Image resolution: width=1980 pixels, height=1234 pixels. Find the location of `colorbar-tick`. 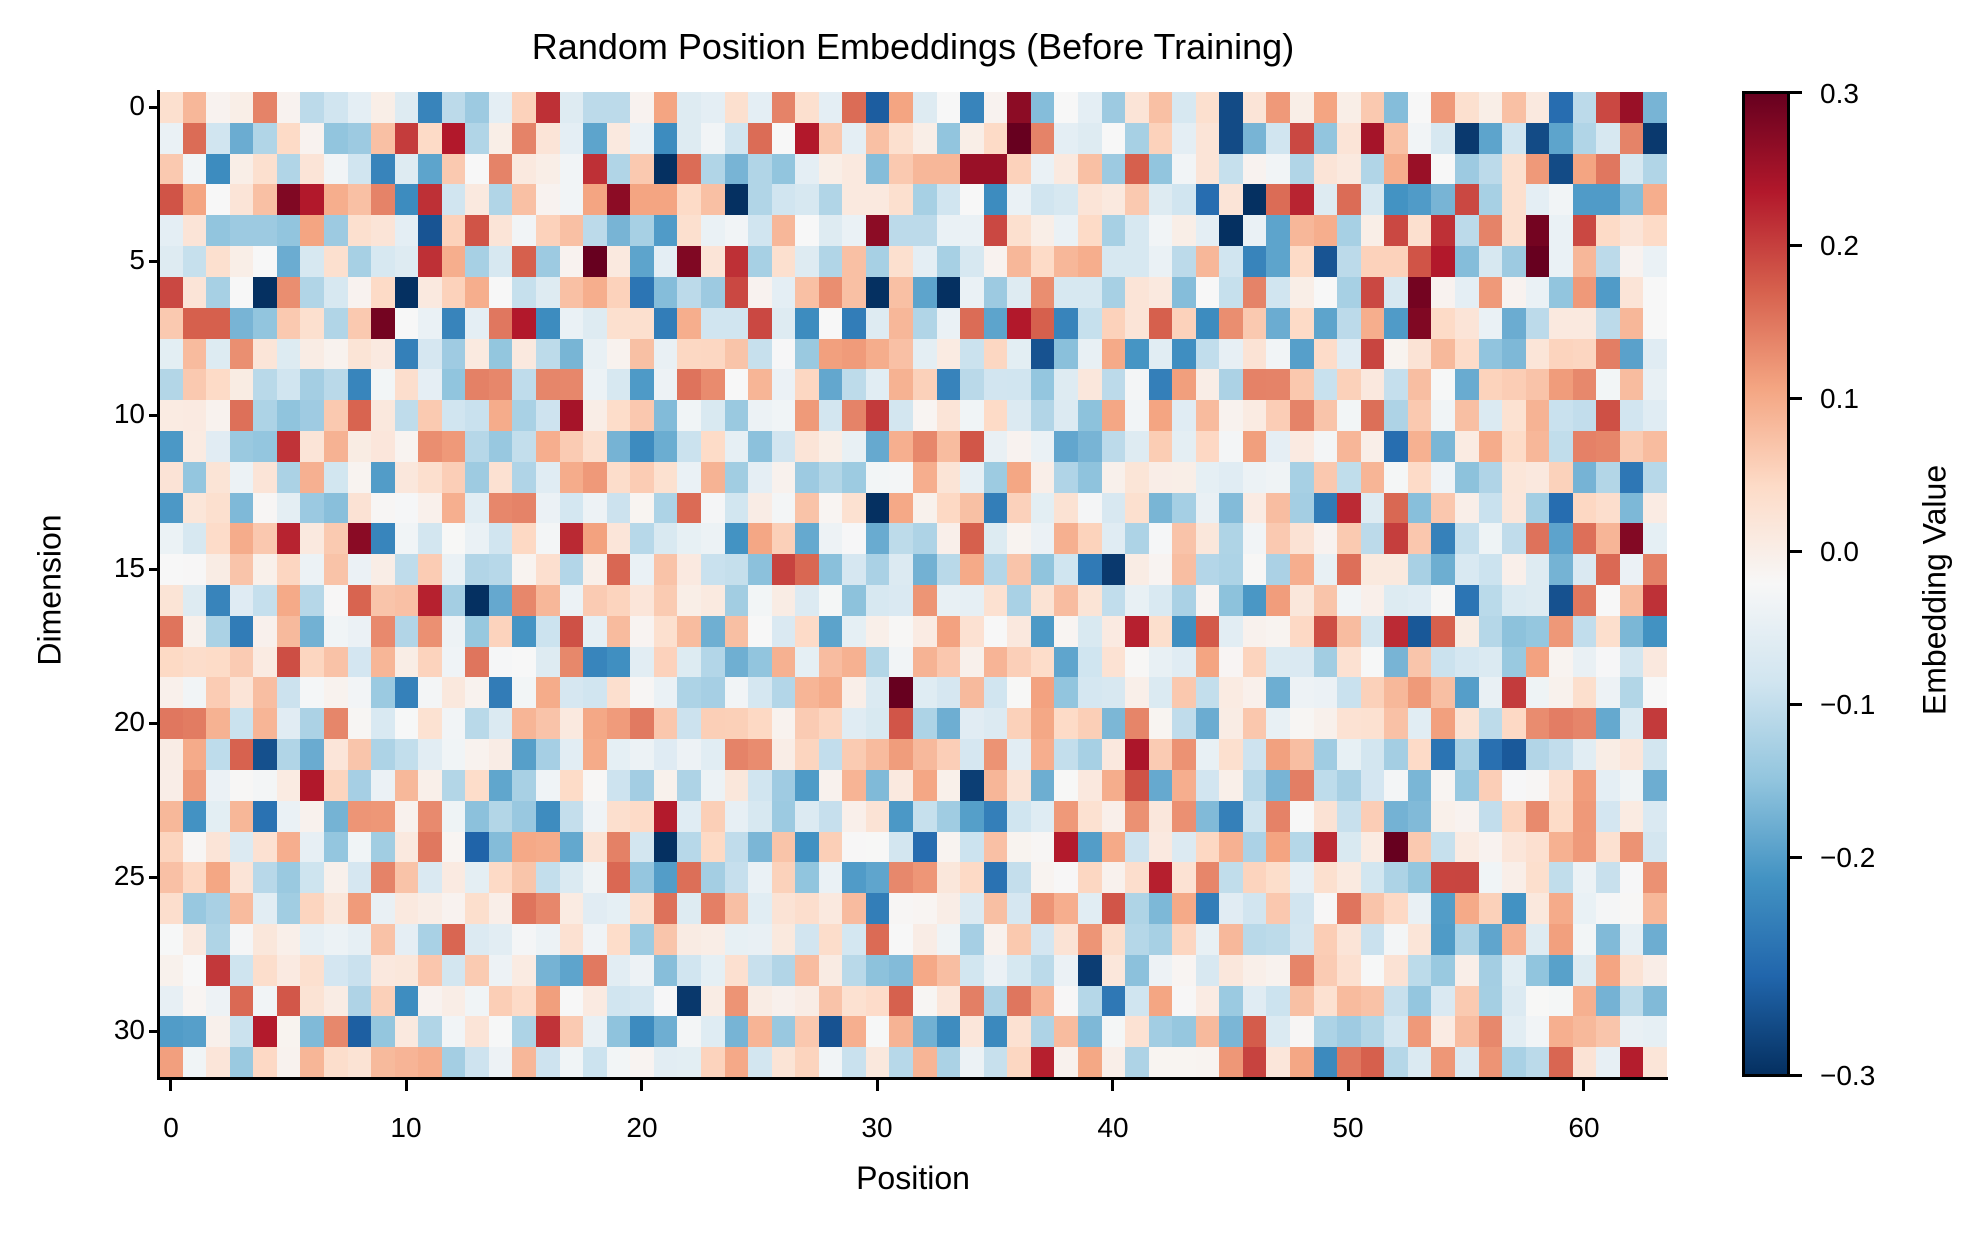

colorbar-tick is located at coordinates (1796, 551).